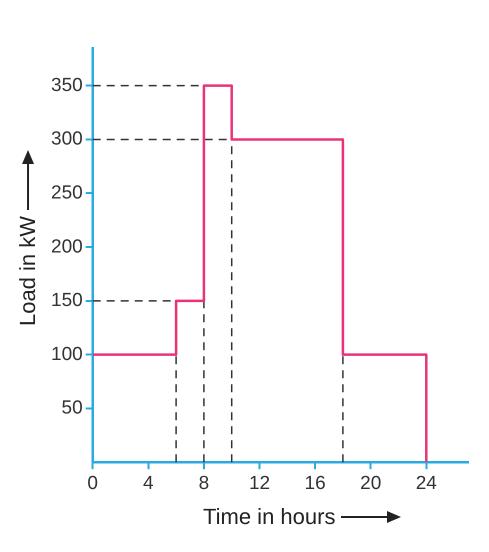 This screenshot has height=552, width=489. I want to click on x-tick-label: 12, so click(259, 483).